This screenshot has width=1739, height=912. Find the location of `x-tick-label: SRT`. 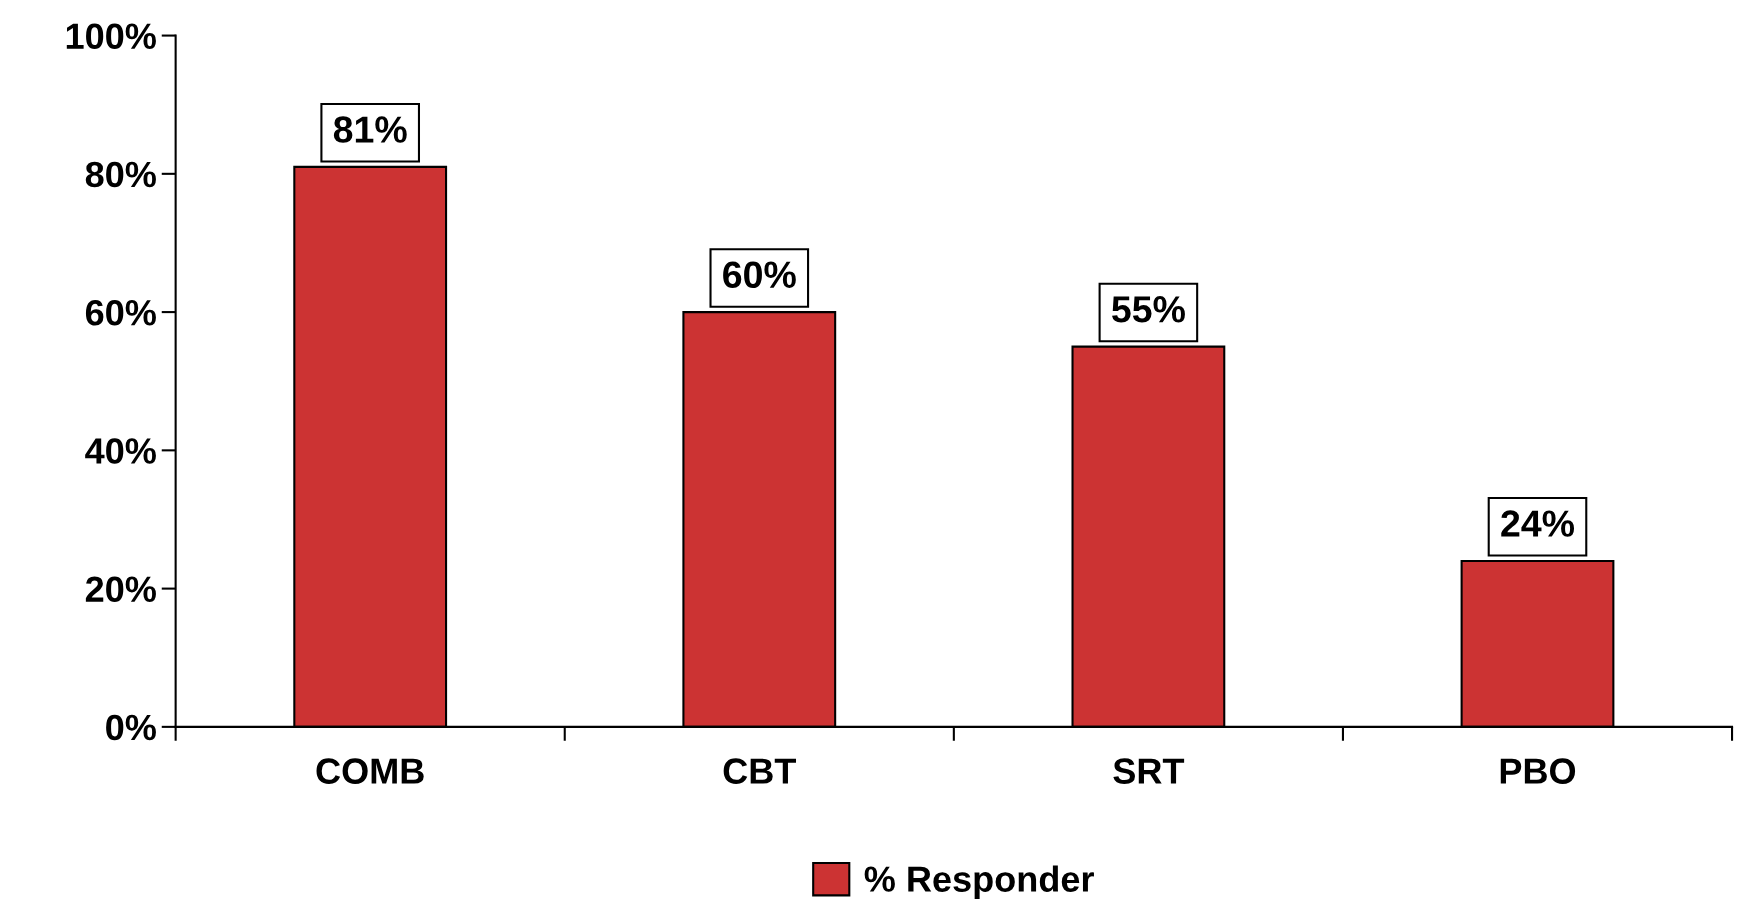

x-tick-label: SRT is located at coordinates (1149, 771).